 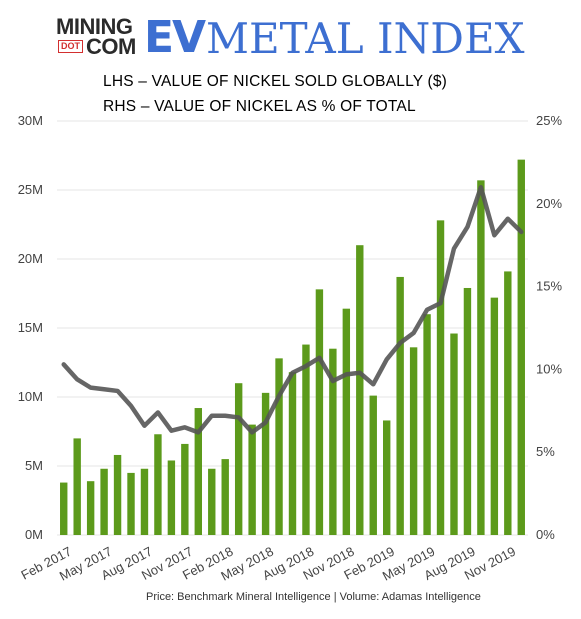 What do you see at coordinates (30, 120) in the screenshot?
I see `y-left-tick-label: 30M` at bounding box center [30, 120].